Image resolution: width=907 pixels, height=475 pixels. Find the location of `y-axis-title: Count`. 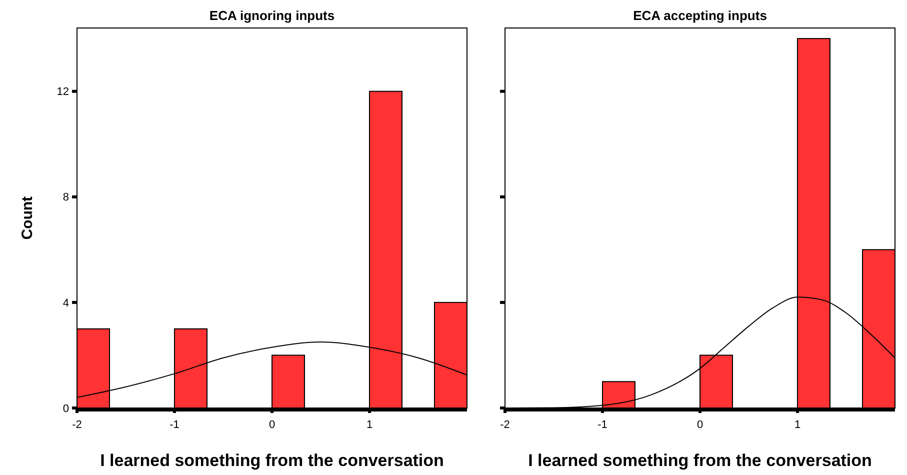

y-axis-title: Count is located at coordinates (27, 218).